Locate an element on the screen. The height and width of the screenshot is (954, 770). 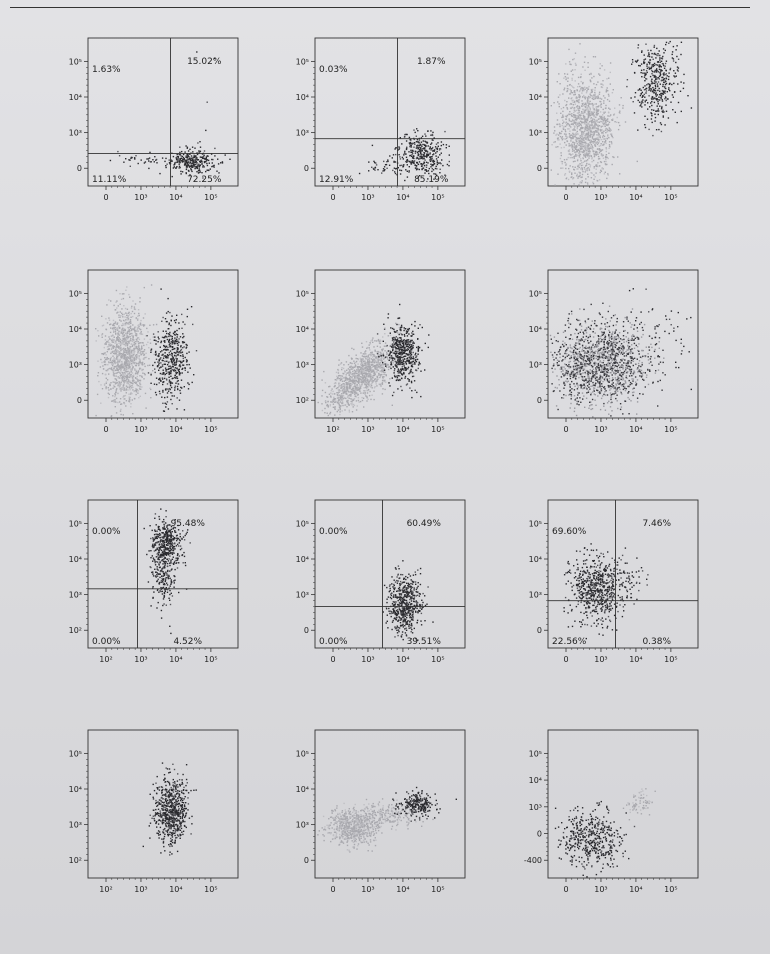
quadrant-label-ul: 1.63% is located at coordinates (106, 70).